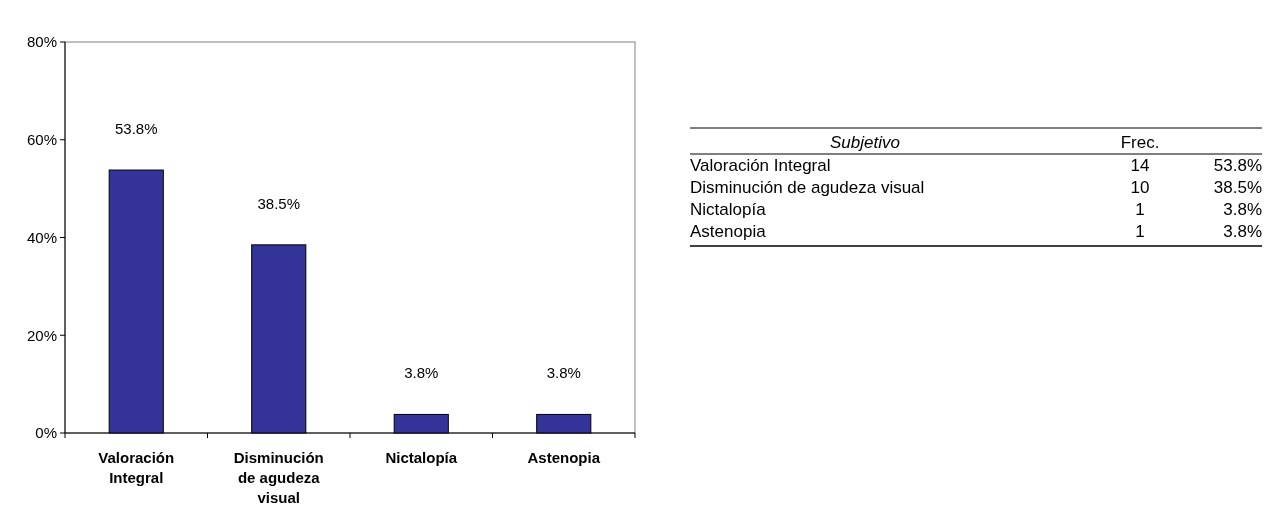 This screenshot has height=521, width=1271. Describe the element at coordinates (421, 457) in the screenshot. I see `x-tick-label: Nictalopía` at that location.